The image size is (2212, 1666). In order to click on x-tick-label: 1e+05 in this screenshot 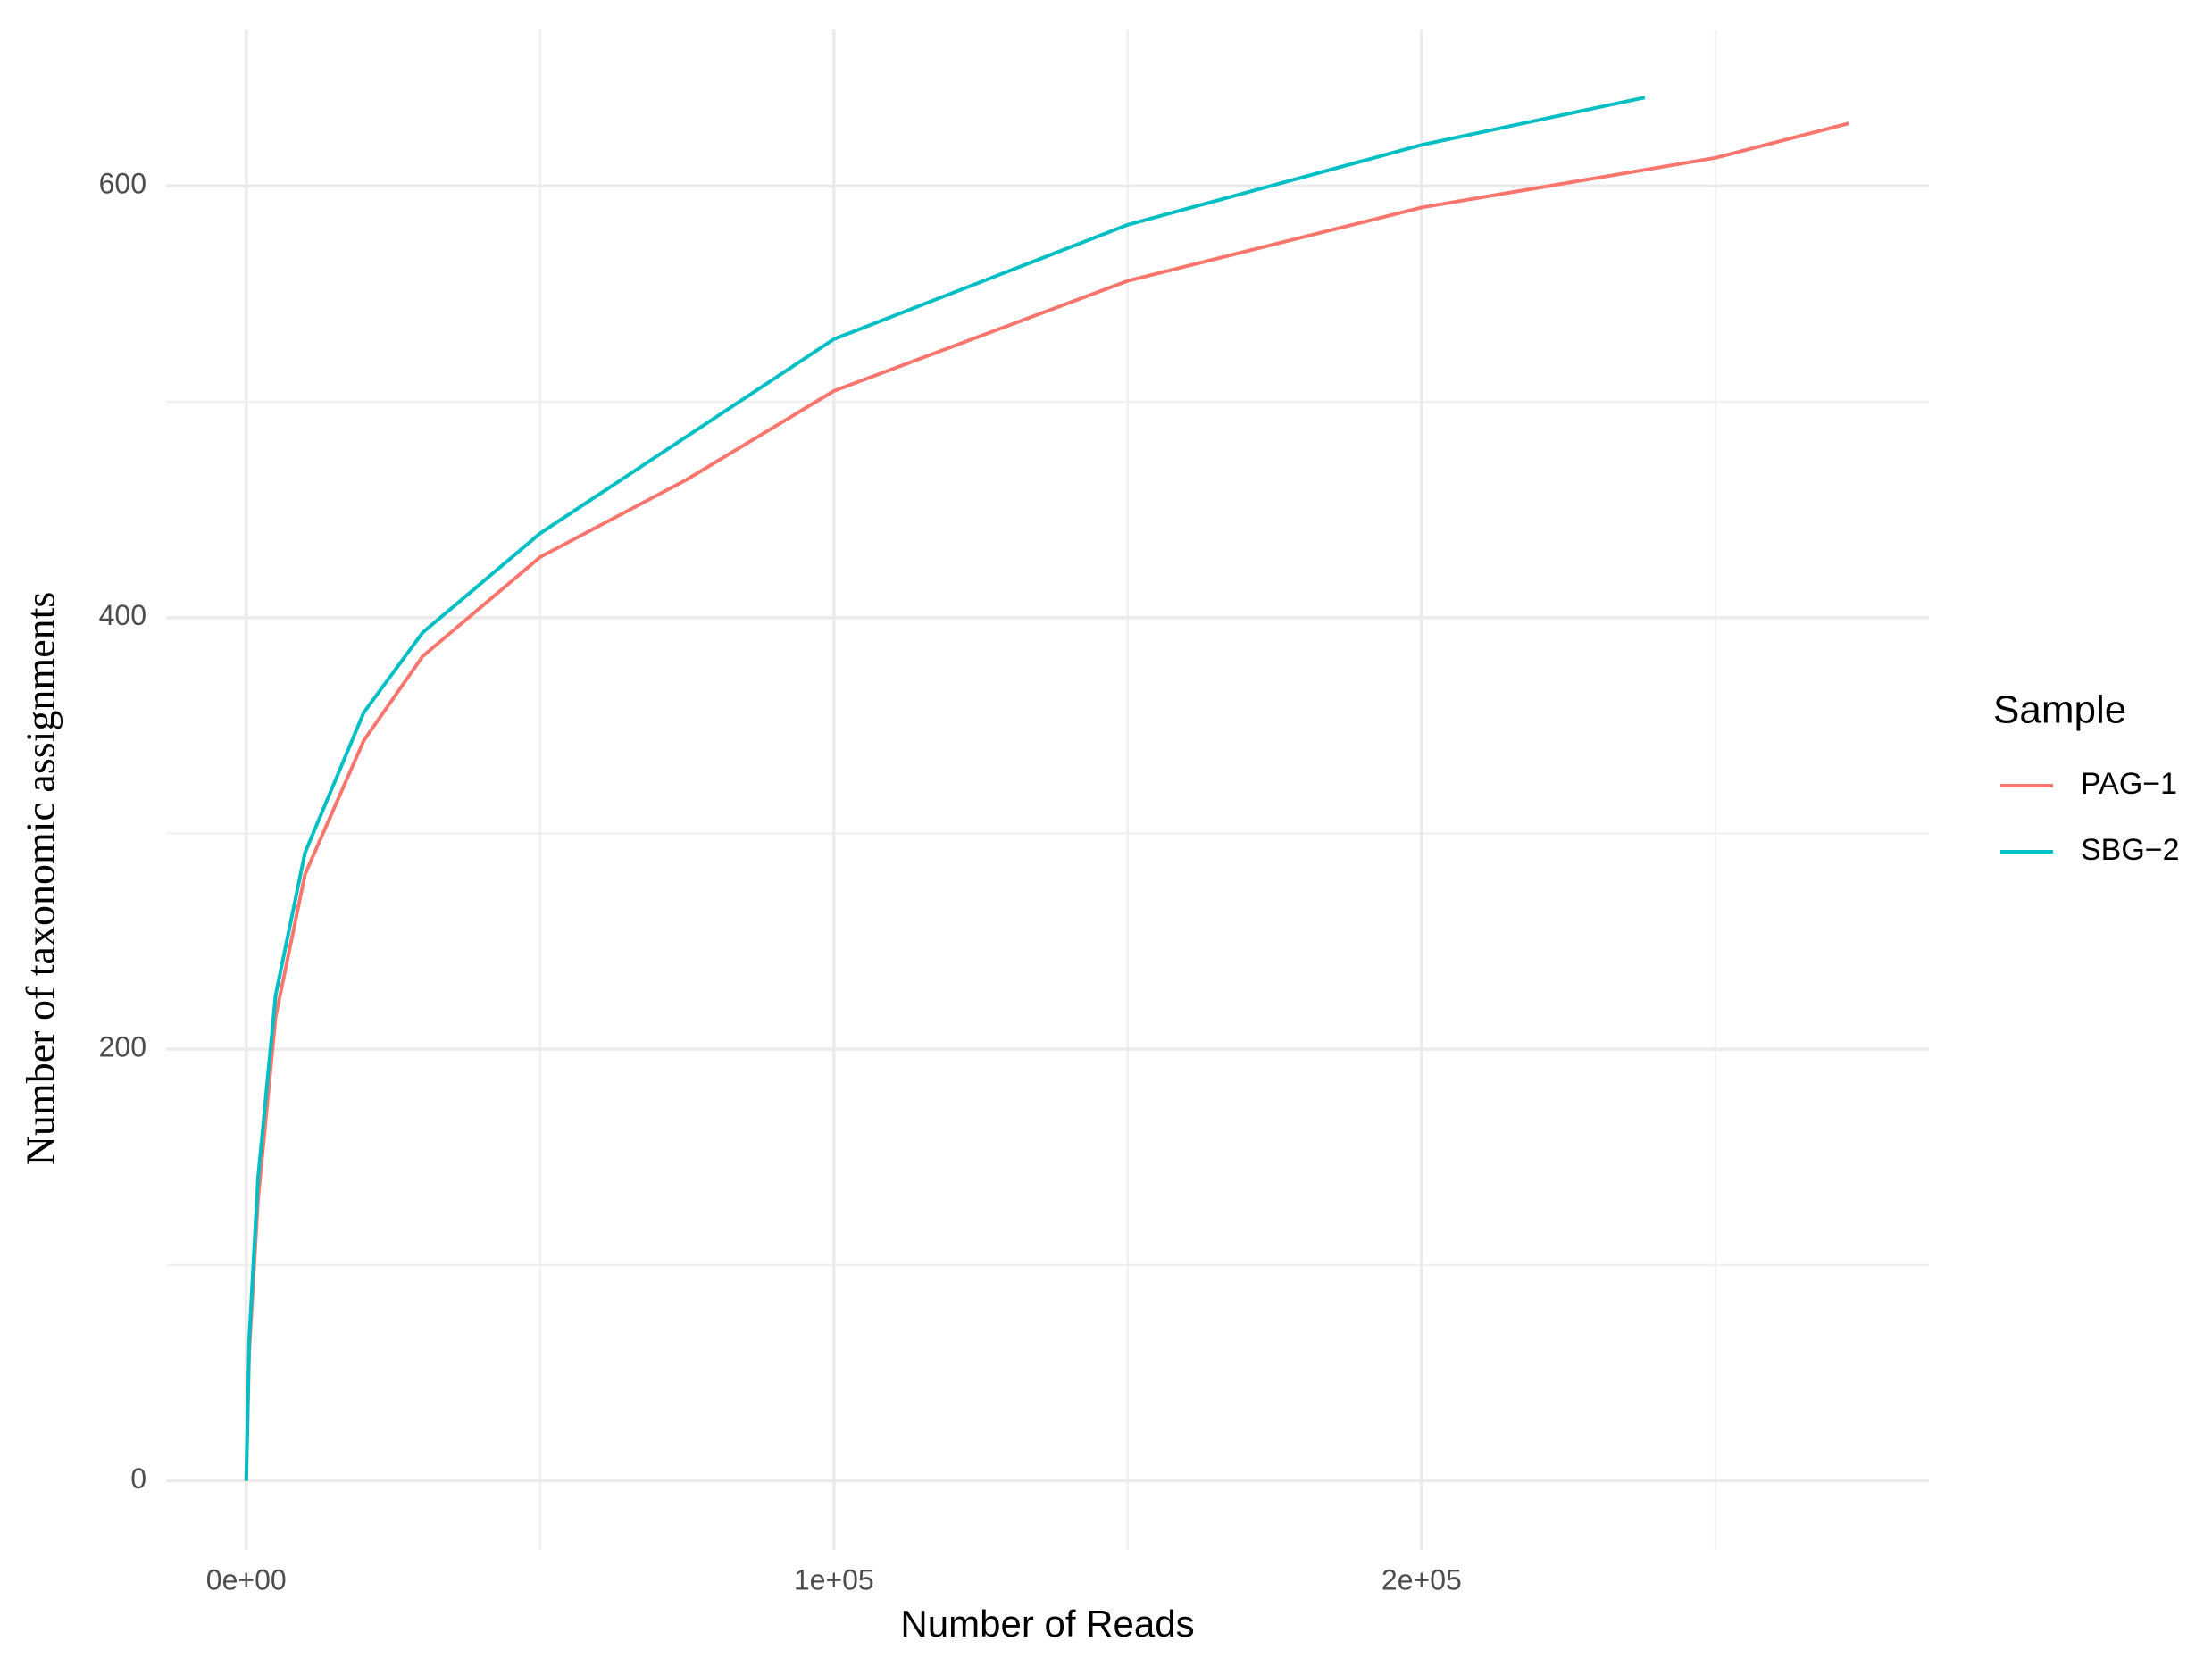, I will do `click(834, 1579)`.